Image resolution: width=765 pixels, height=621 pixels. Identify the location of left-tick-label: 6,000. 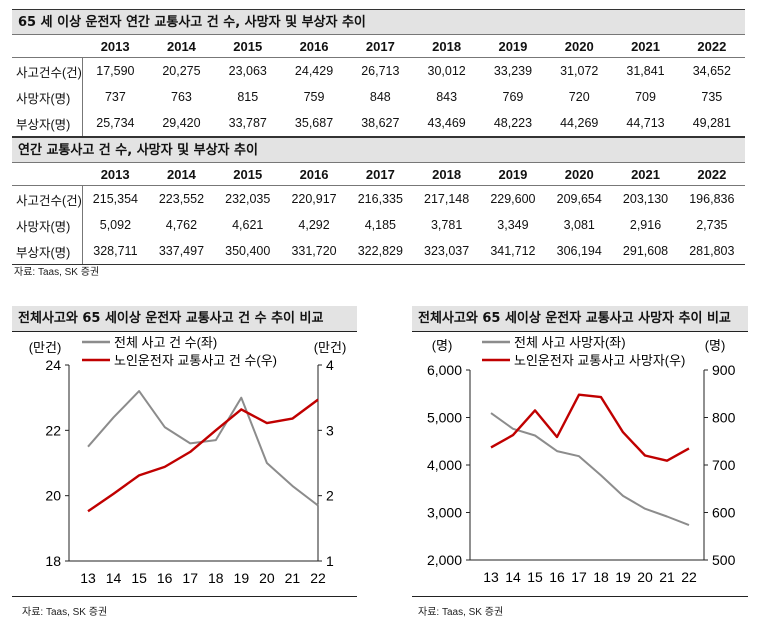
(444, 370).